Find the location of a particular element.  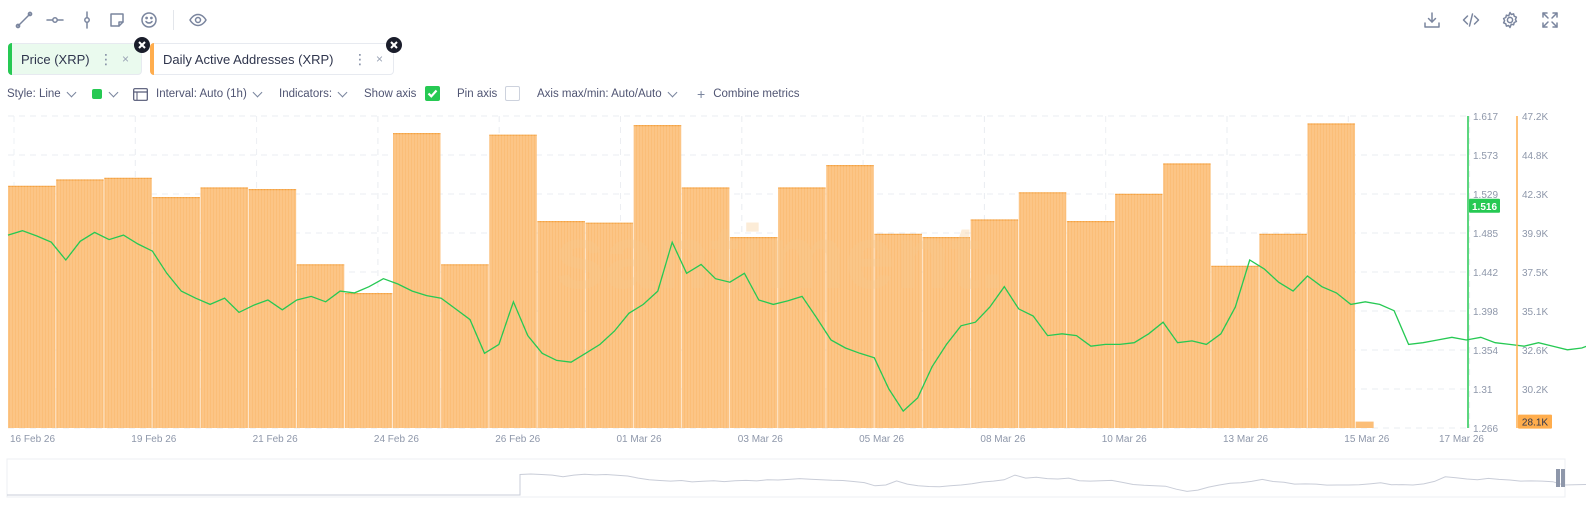

daa-tick-label: 39.9K is located at coordinates (1535, 234).